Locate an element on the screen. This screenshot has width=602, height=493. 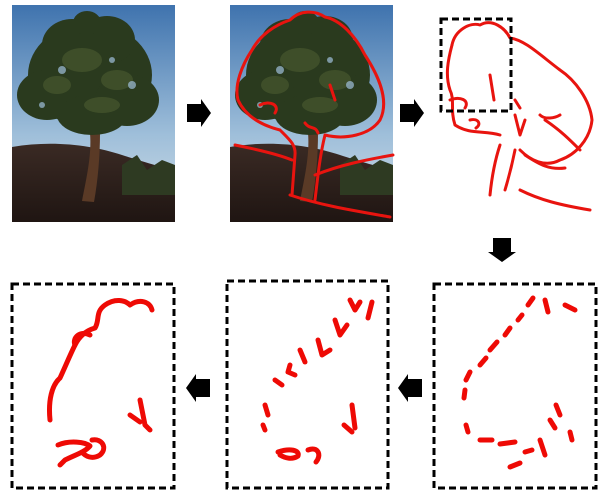
contour-sketch is located at coordinates (516, 114).